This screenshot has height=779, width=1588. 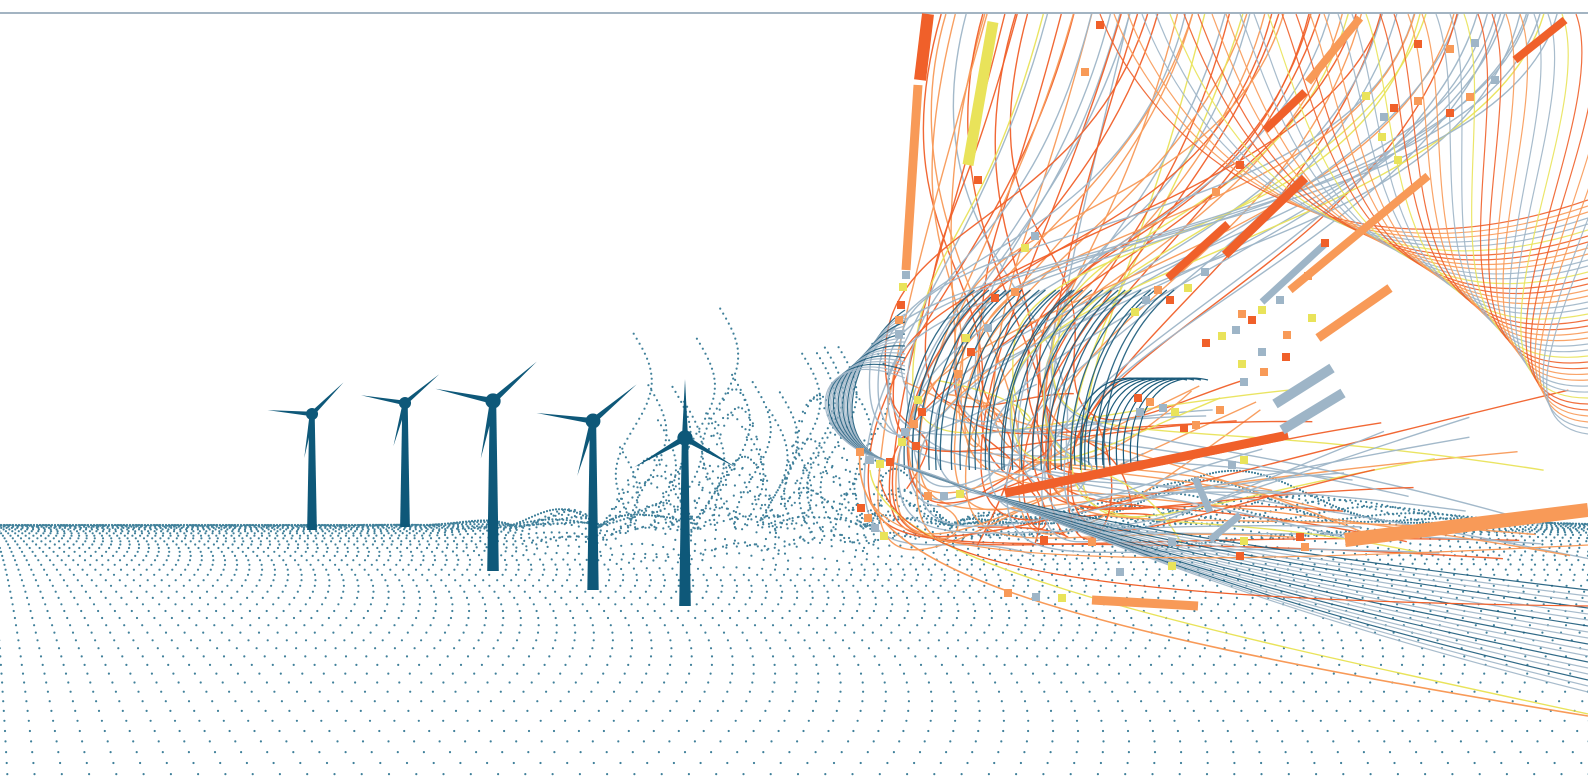 I want to click on wind-turbines, so click(x=502, y=483).